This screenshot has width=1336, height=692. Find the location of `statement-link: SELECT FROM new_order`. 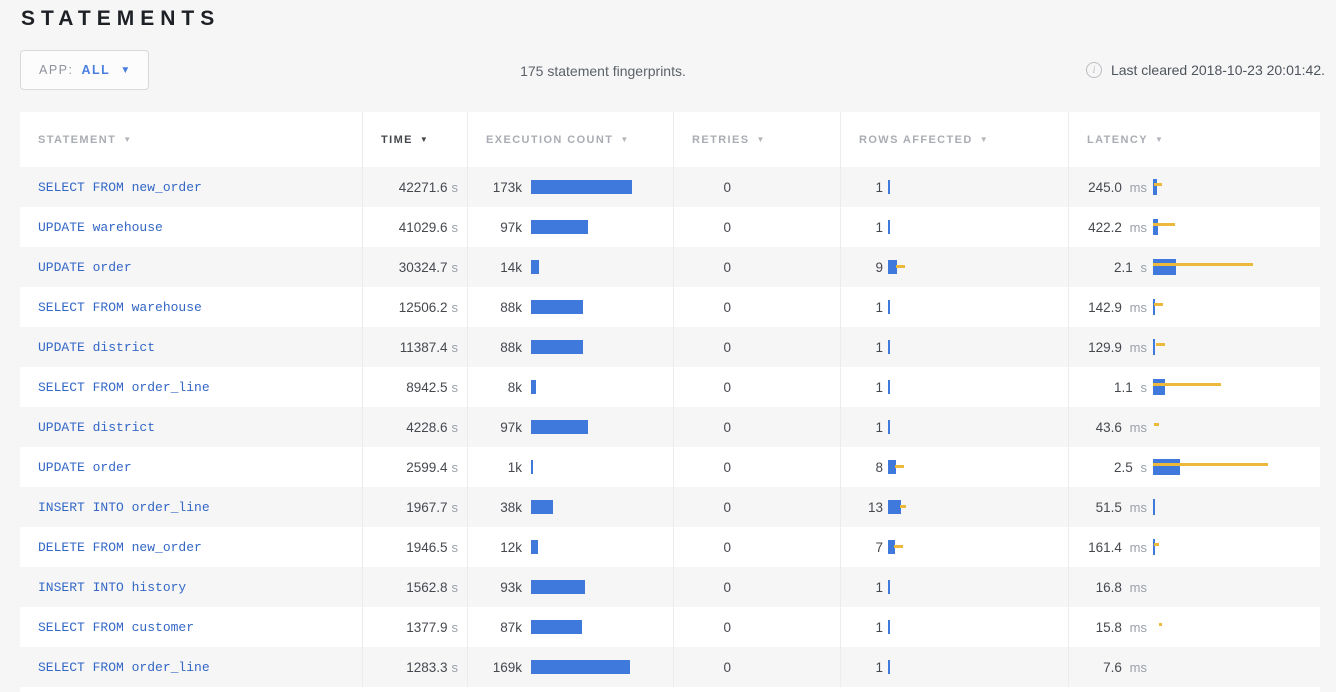

statement-link: SELECT FROM new_order is located at coordinates (120, 187).